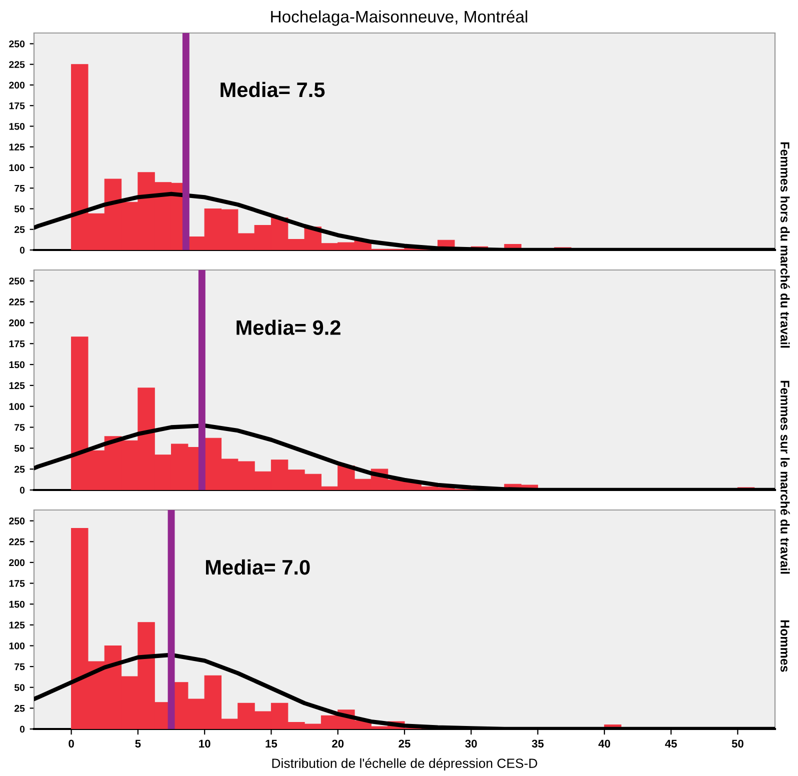 The height and width of the screenshot is (776, 798). Describe the element at coordinates (738, 744) in the screenshot. I see `x-tick-label: 50` at that location.